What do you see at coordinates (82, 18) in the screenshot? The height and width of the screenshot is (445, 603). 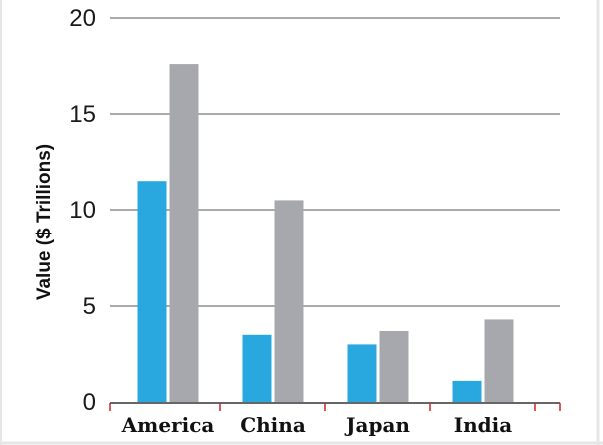 I see `y-tick-label: 20` at bounding box center [82, 18].